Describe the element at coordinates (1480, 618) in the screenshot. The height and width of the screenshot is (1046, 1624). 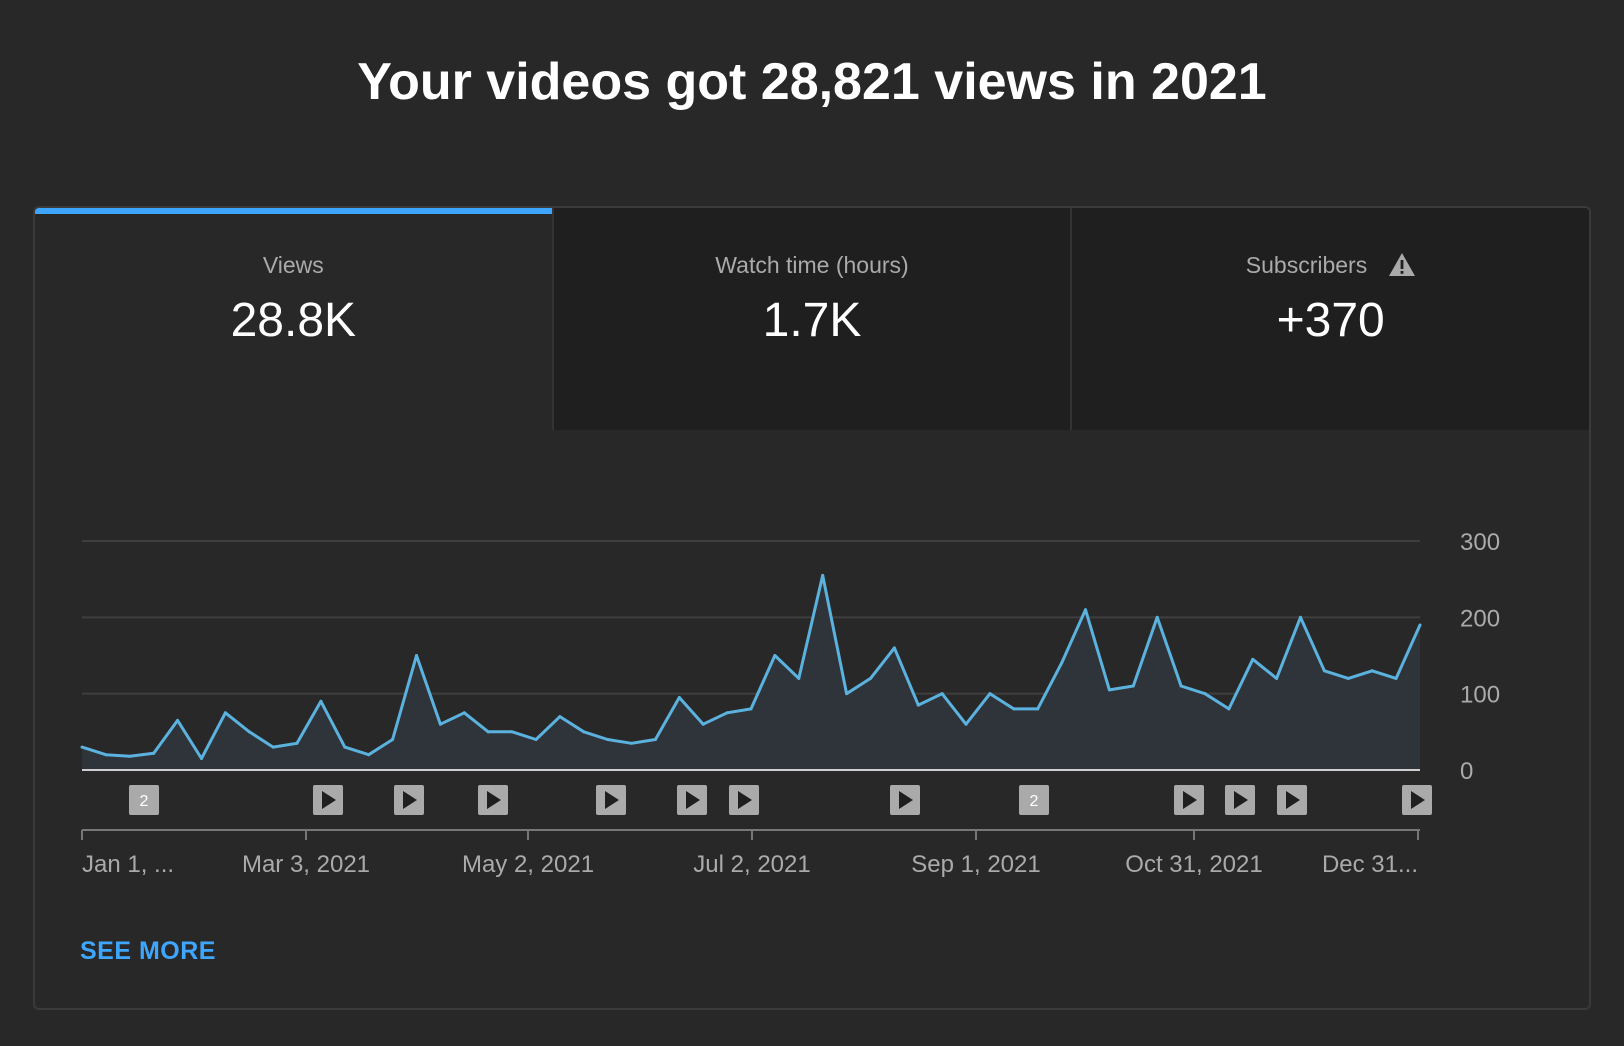
I see `y-tick-label: 200` at that location.